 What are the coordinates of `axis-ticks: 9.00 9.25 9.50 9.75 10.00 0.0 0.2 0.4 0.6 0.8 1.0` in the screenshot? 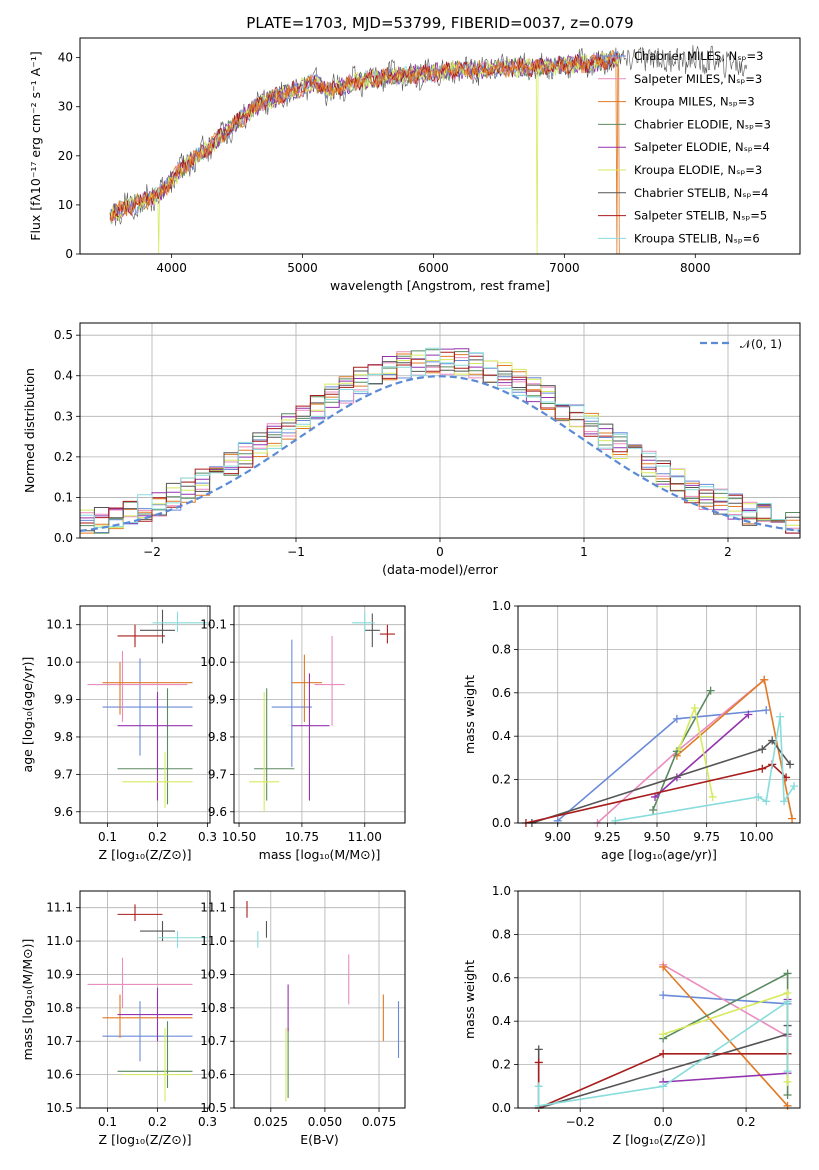 It's located at (633, 721).